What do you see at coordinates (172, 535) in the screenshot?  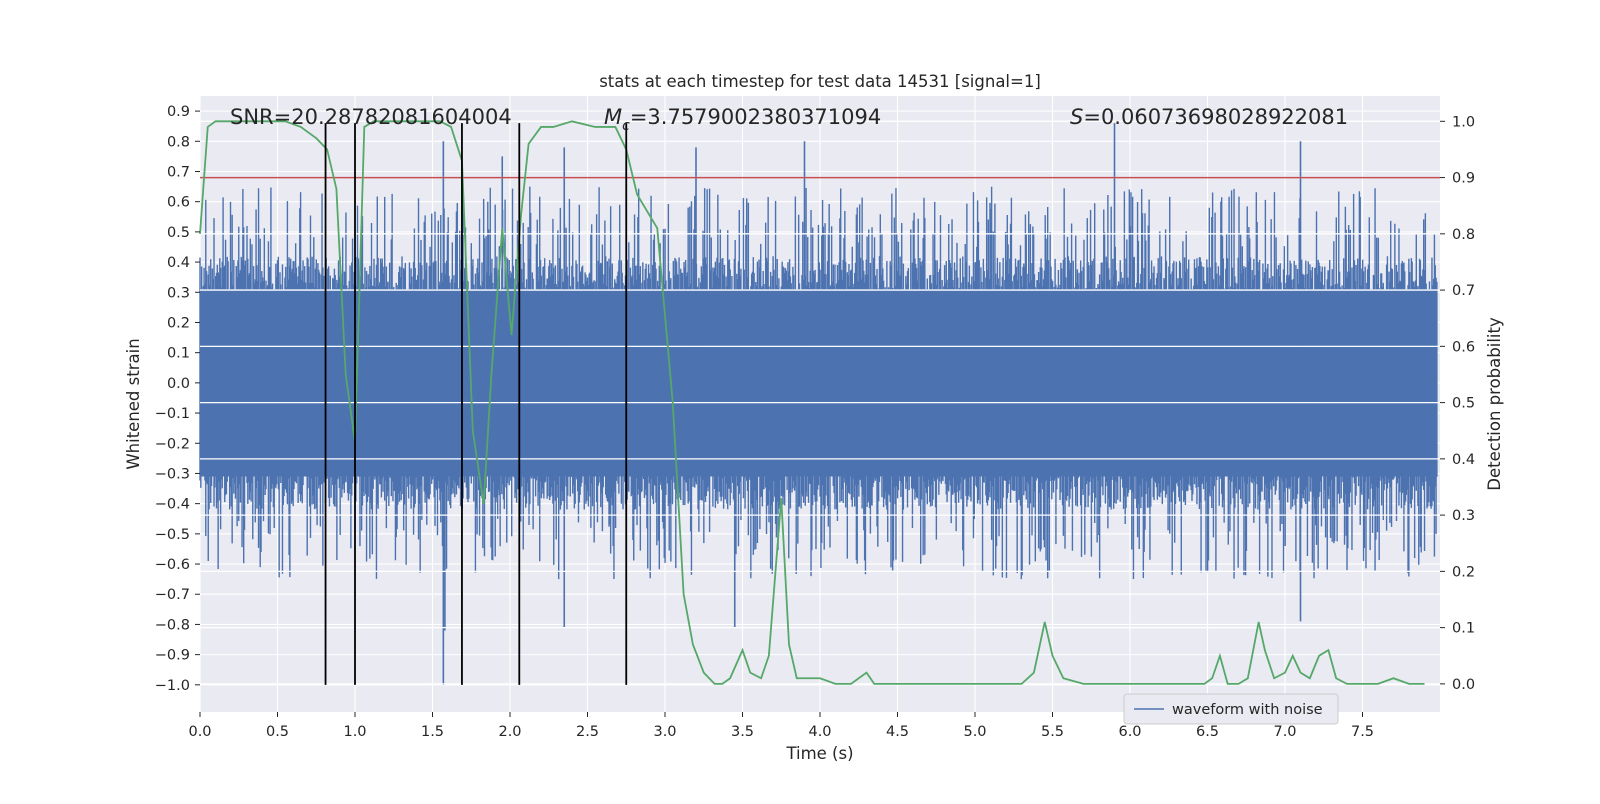 I see `y-tick-label: −0.5` at bounding box center [172, 535].